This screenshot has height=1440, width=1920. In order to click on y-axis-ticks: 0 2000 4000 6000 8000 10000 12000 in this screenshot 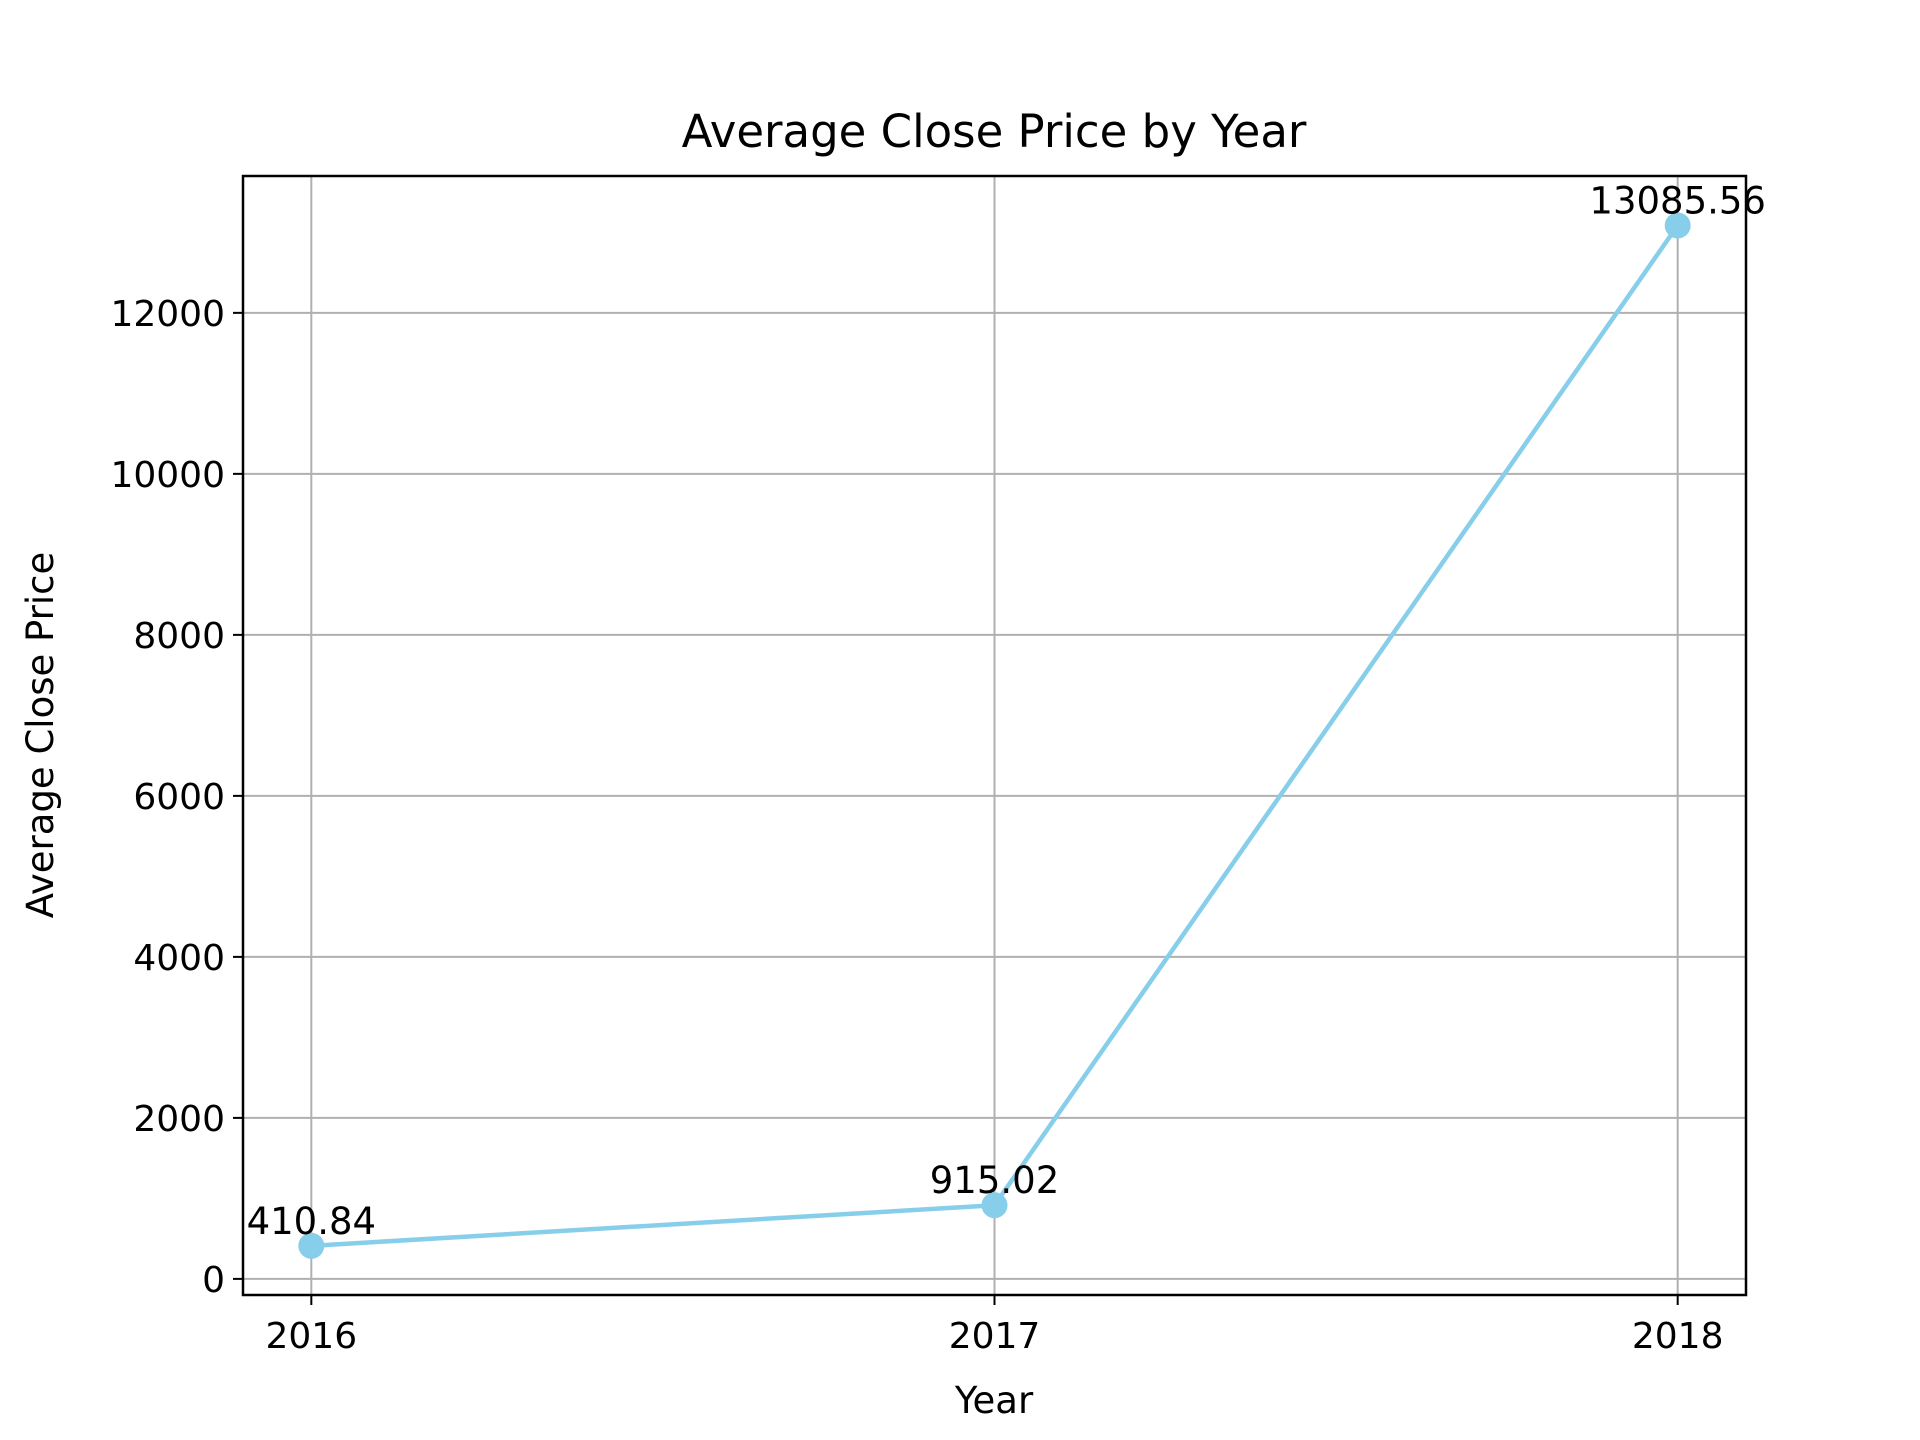, I will do `click(176, 797)`.